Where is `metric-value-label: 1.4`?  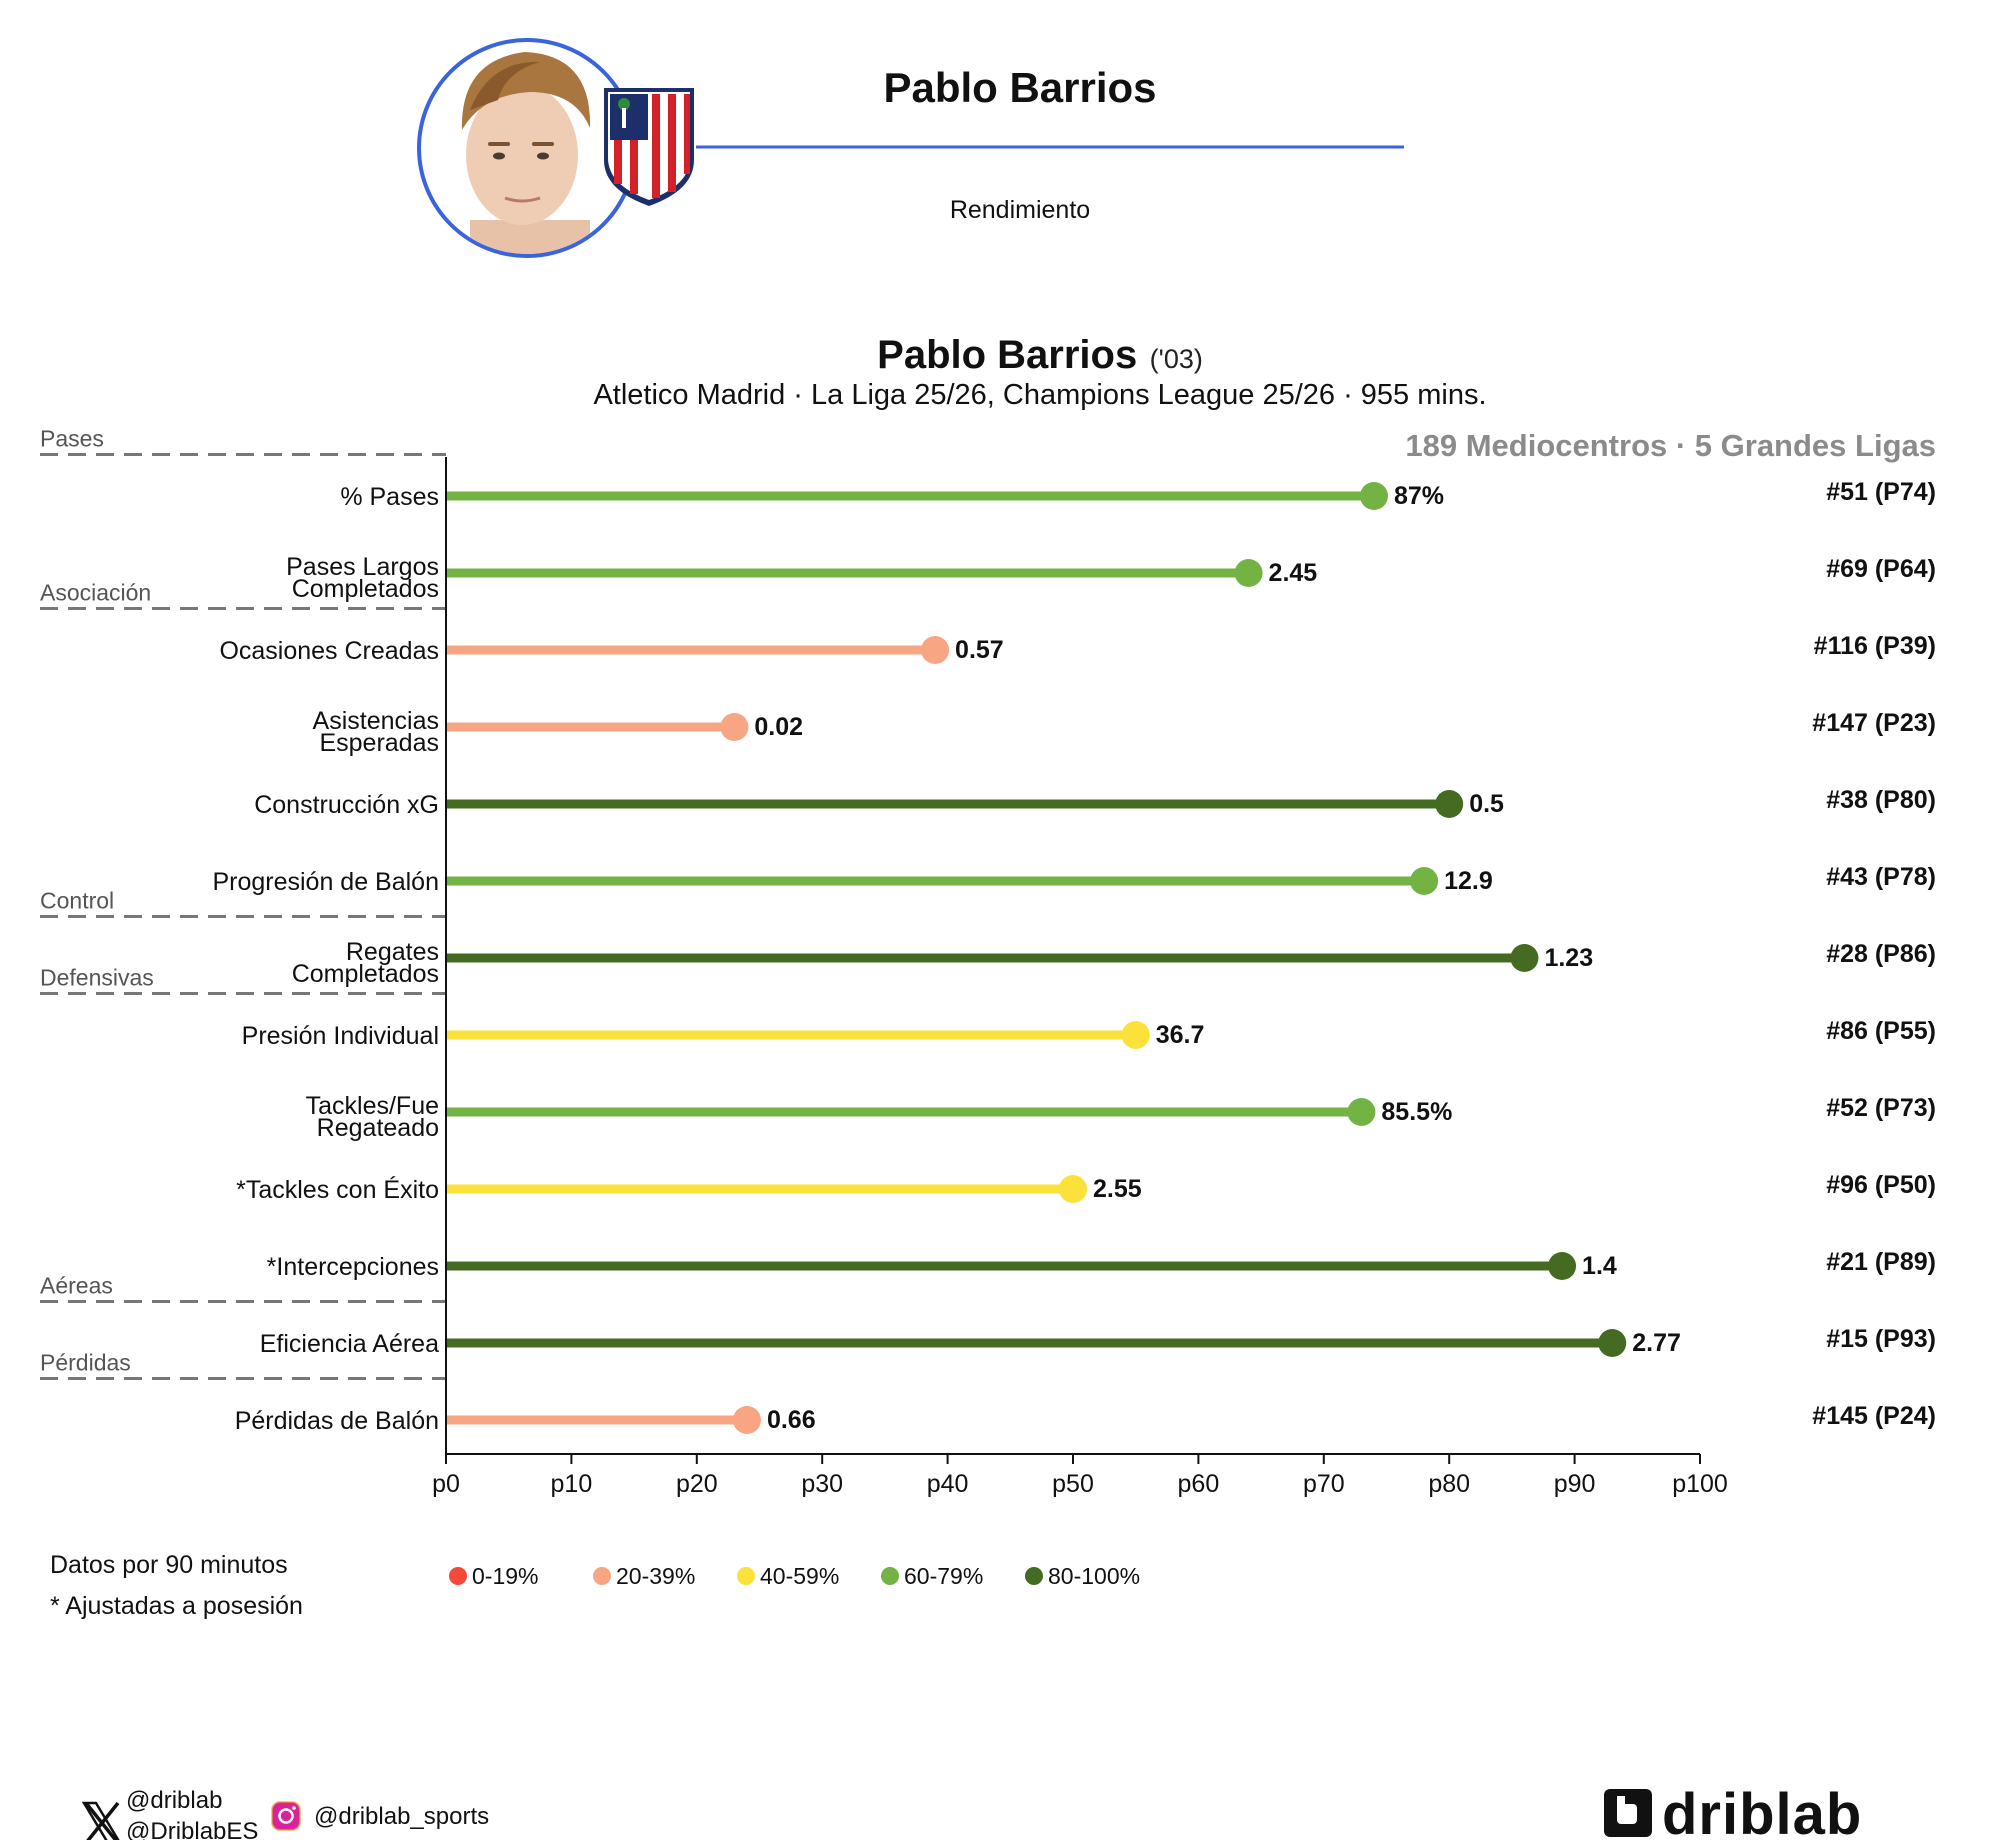 metric-value-label: 1.4 is located at coordinates (1599, 1266).